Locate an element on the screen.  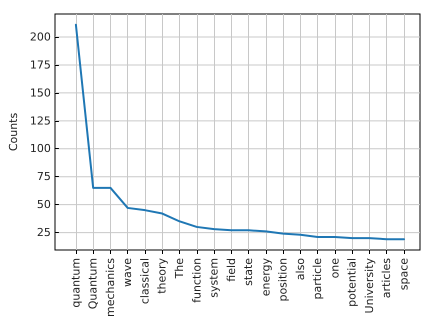
x-tick-label: system is located at coordinates (214, 278).